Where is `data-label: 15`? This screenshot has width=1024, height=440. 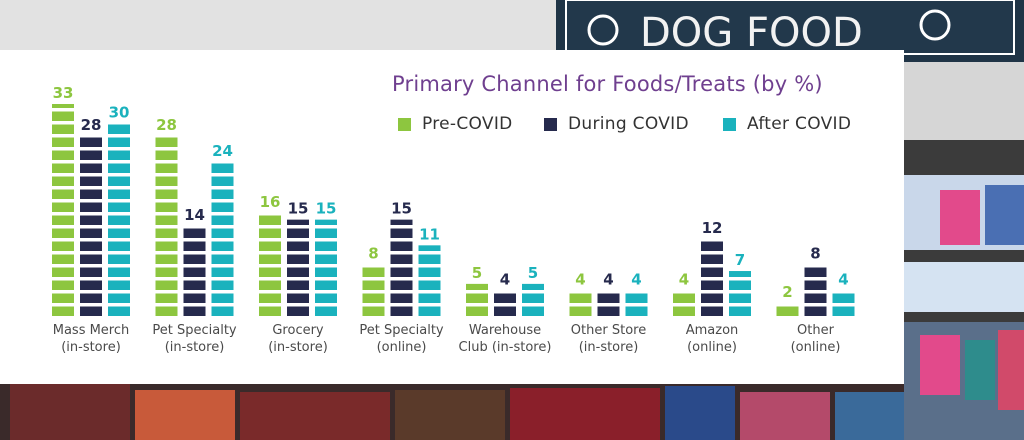 data-label: 15 is located at coordinates (401, 209).